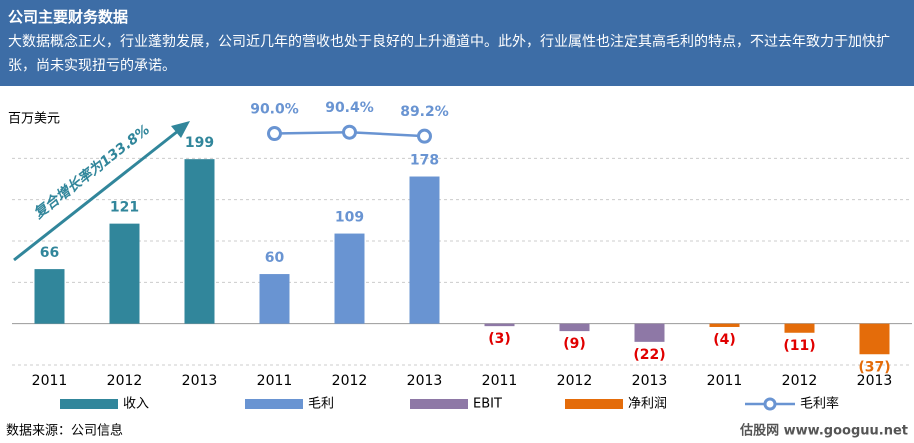  What do you see at coordinates (647, 404) in the screenshot?
I see `legend-label: 净利润` at bounding box center [647, 404].